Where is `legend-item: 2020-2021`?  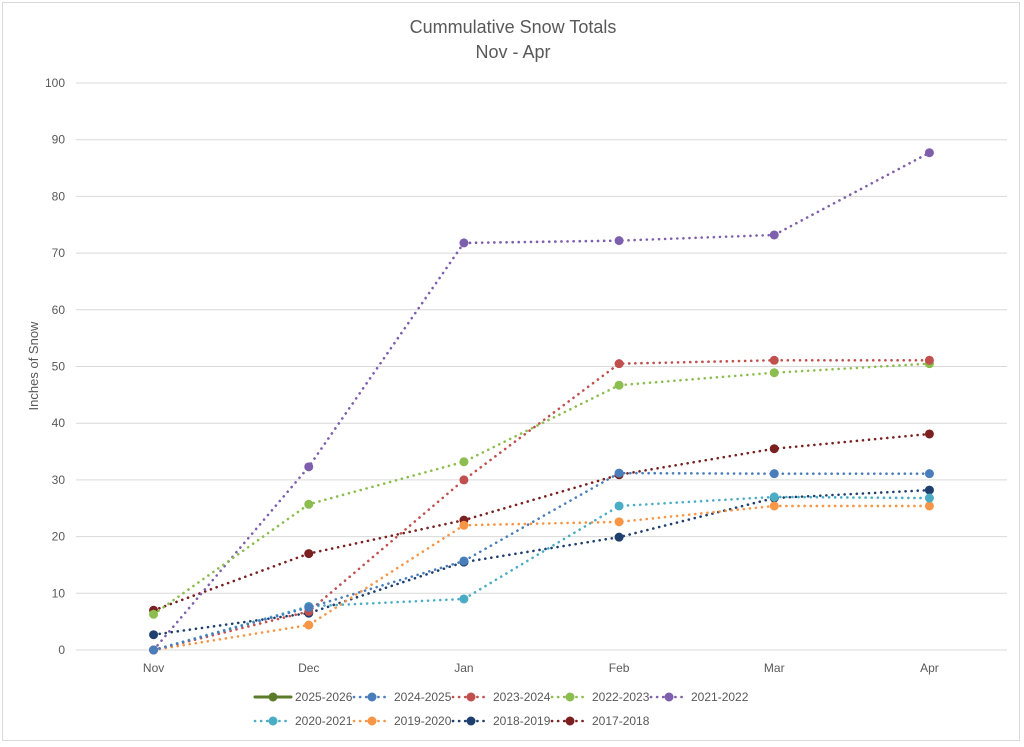
legend-item: 2020-2021 is located at coordinates (303, 721).